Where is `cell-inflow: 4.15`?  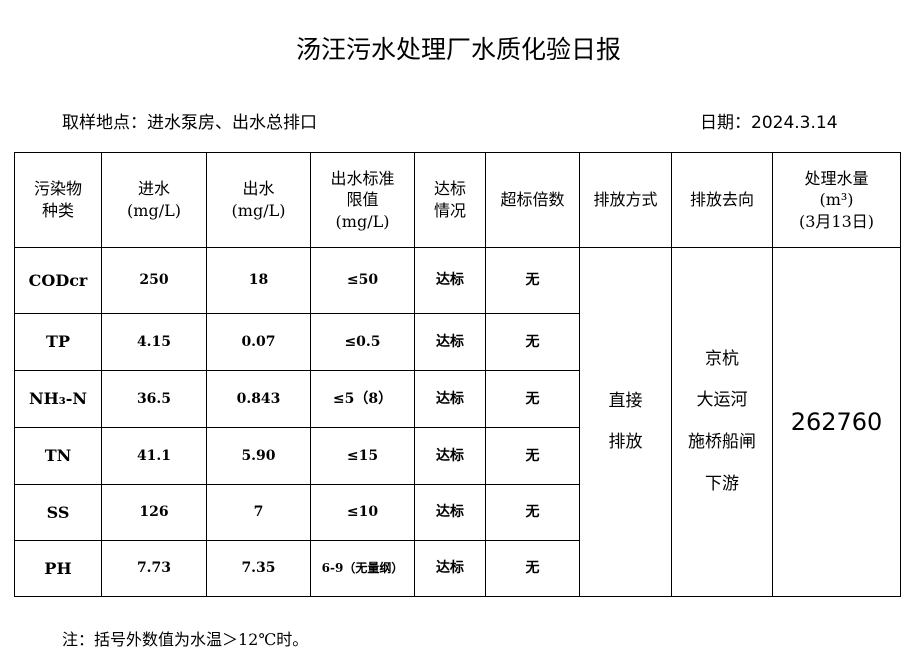
cell-inflow: 4.15 is located at coordinates (154, 342).